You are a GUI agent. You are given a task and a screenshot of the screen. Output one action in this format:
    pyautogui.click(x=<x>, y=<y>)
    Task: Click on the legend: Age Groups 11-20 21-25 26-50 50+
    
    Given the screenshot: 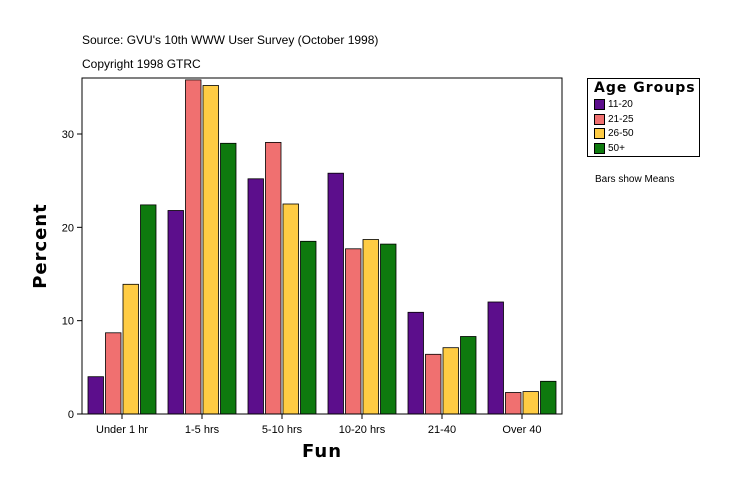 What is the action you would take?
    pyautogui.click(x=643, y=117)
    